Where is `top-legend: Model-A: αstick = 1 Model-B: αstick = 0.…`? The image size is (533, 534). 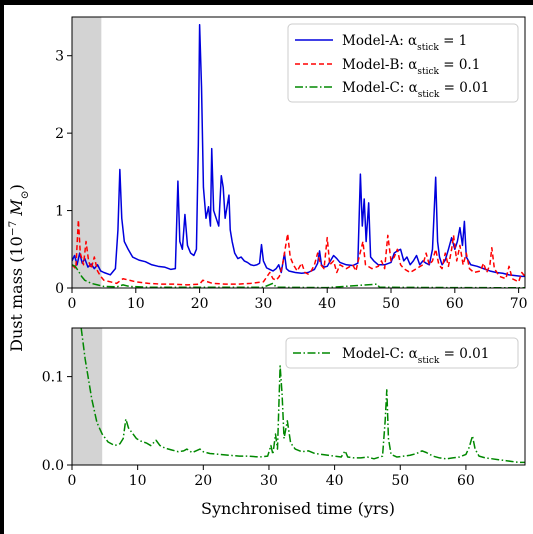 top-legend: Model-A: αstick = 1 Model-B: αstick = 0.… is located at coordinates (403, 63).